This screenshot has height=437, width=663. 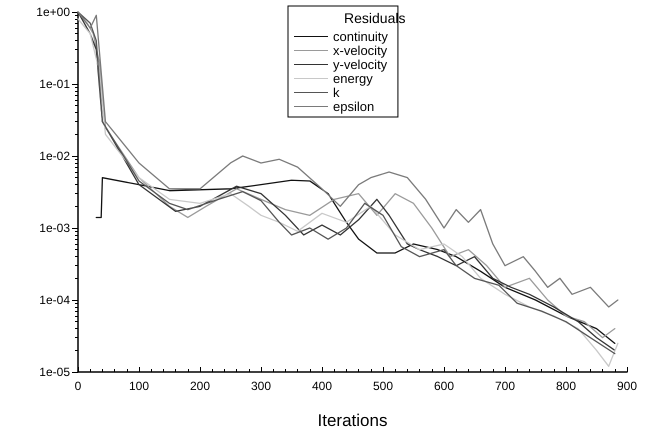 What do you see at coordinates (360, 36) in the screenshot?
I see `legend-label: continuity` at bounding box center [360, 36].